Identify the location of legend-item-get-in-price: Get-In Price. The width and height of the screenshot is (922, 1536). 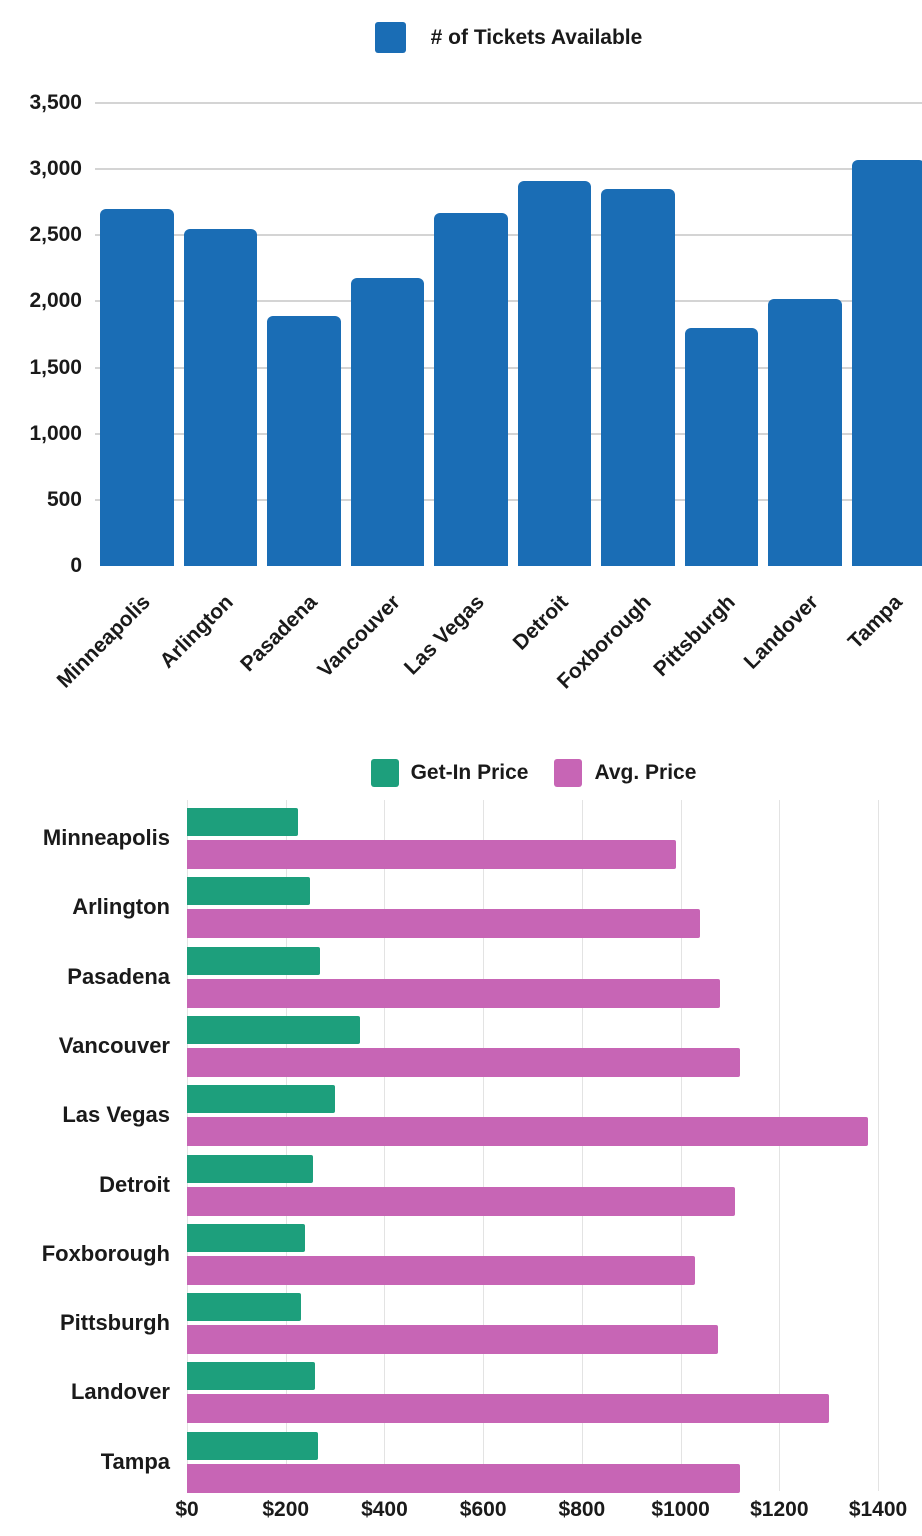
(449, 772).